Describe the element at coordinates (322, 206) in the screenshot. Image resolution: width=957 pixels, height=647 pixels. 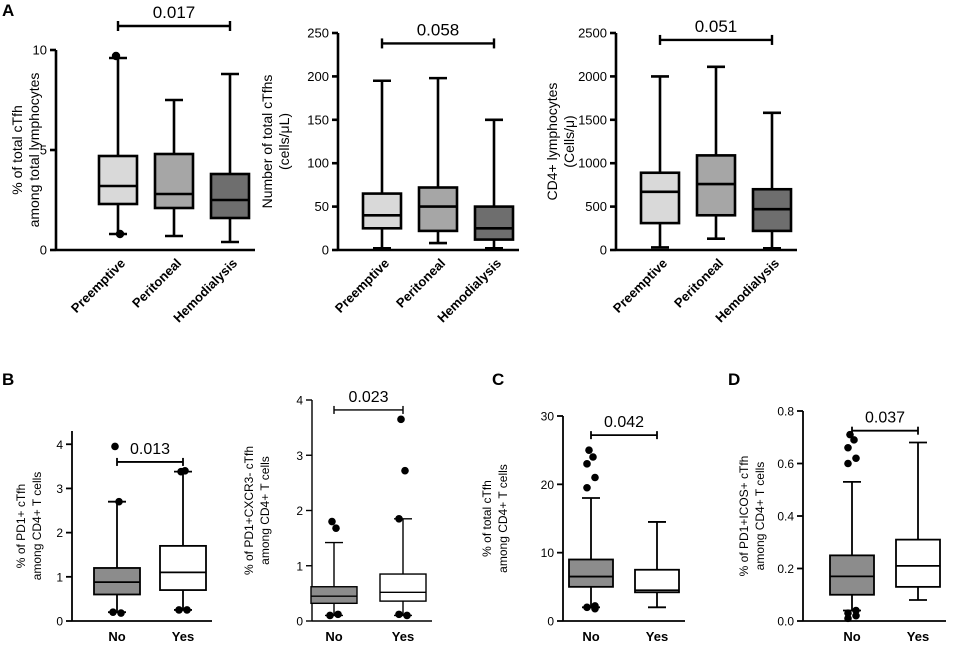
I see `y-tick-label: 50` at that location.